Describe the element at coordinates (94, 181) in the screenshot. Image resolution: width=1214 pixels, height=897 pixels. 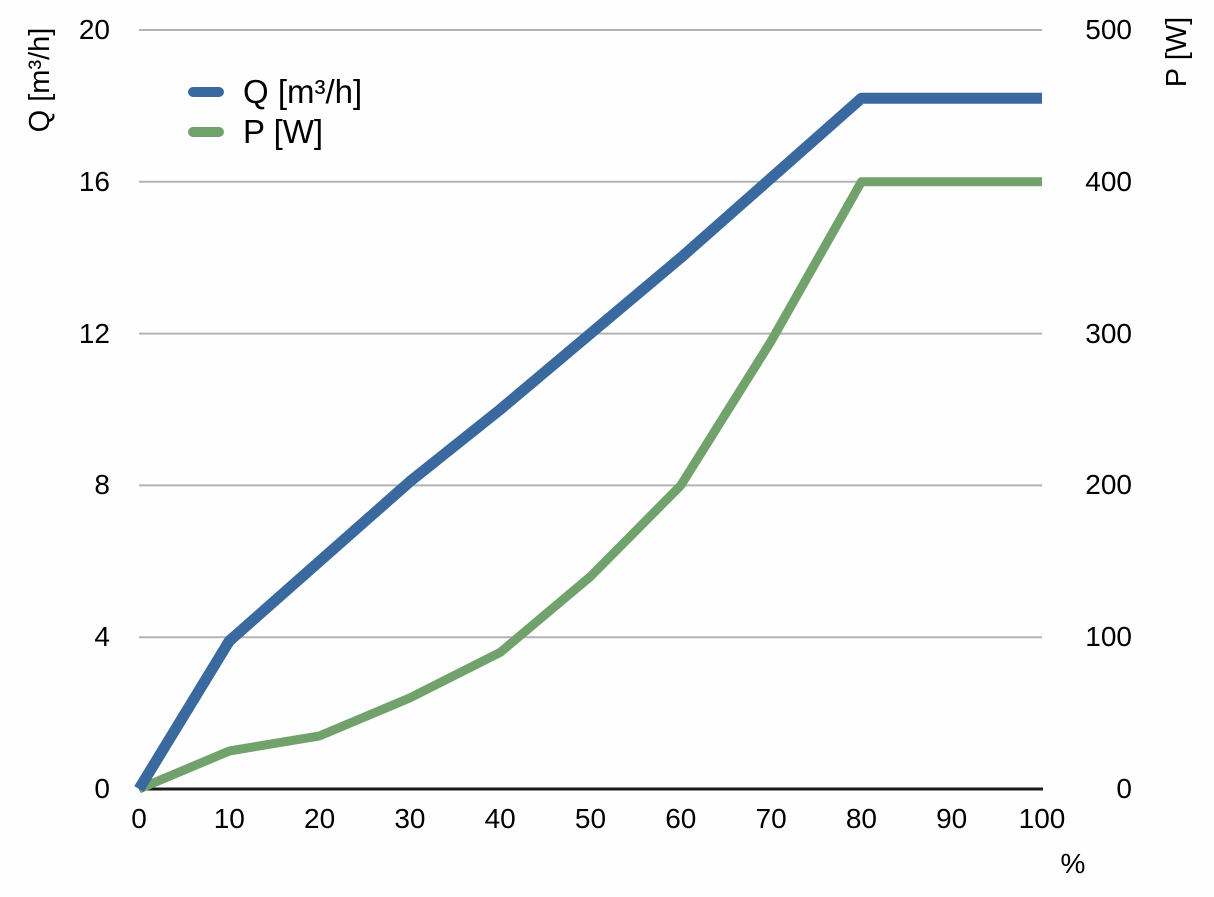
I see `left-tick-label: 16` at that location.